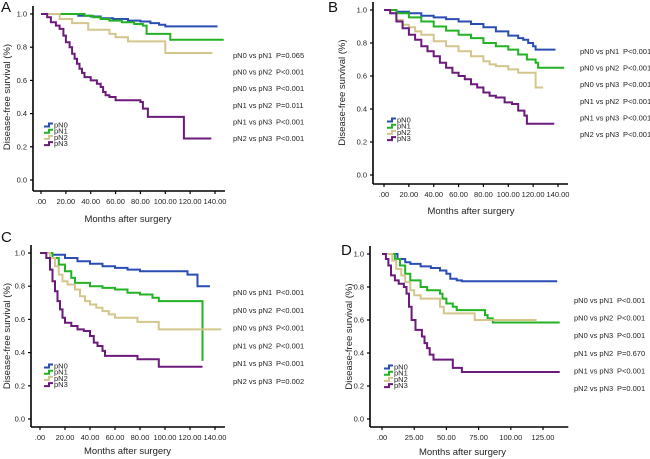 The image size is (650, 459). What do you see at coordinates (593, 300) in the screenshot?
I see `comparison-label: pN0 vs pN1` at bounding box center [593, 300].